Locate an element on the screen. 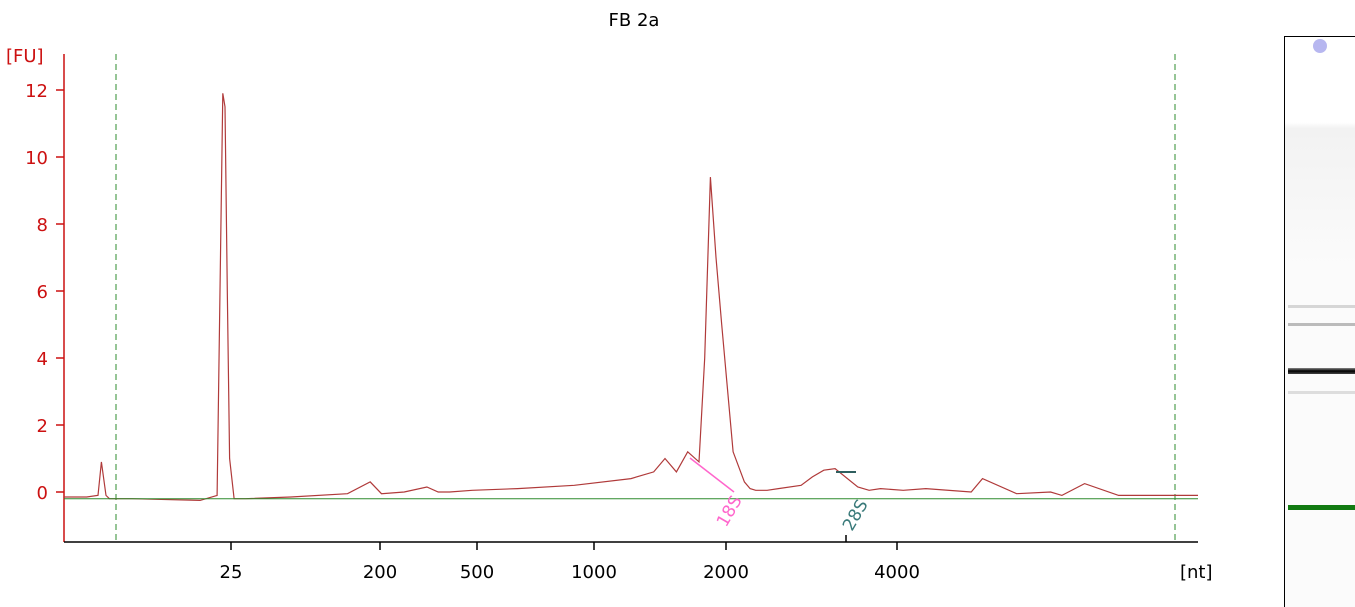  x-tick-label: 200 is located at coordinates (380, 572).